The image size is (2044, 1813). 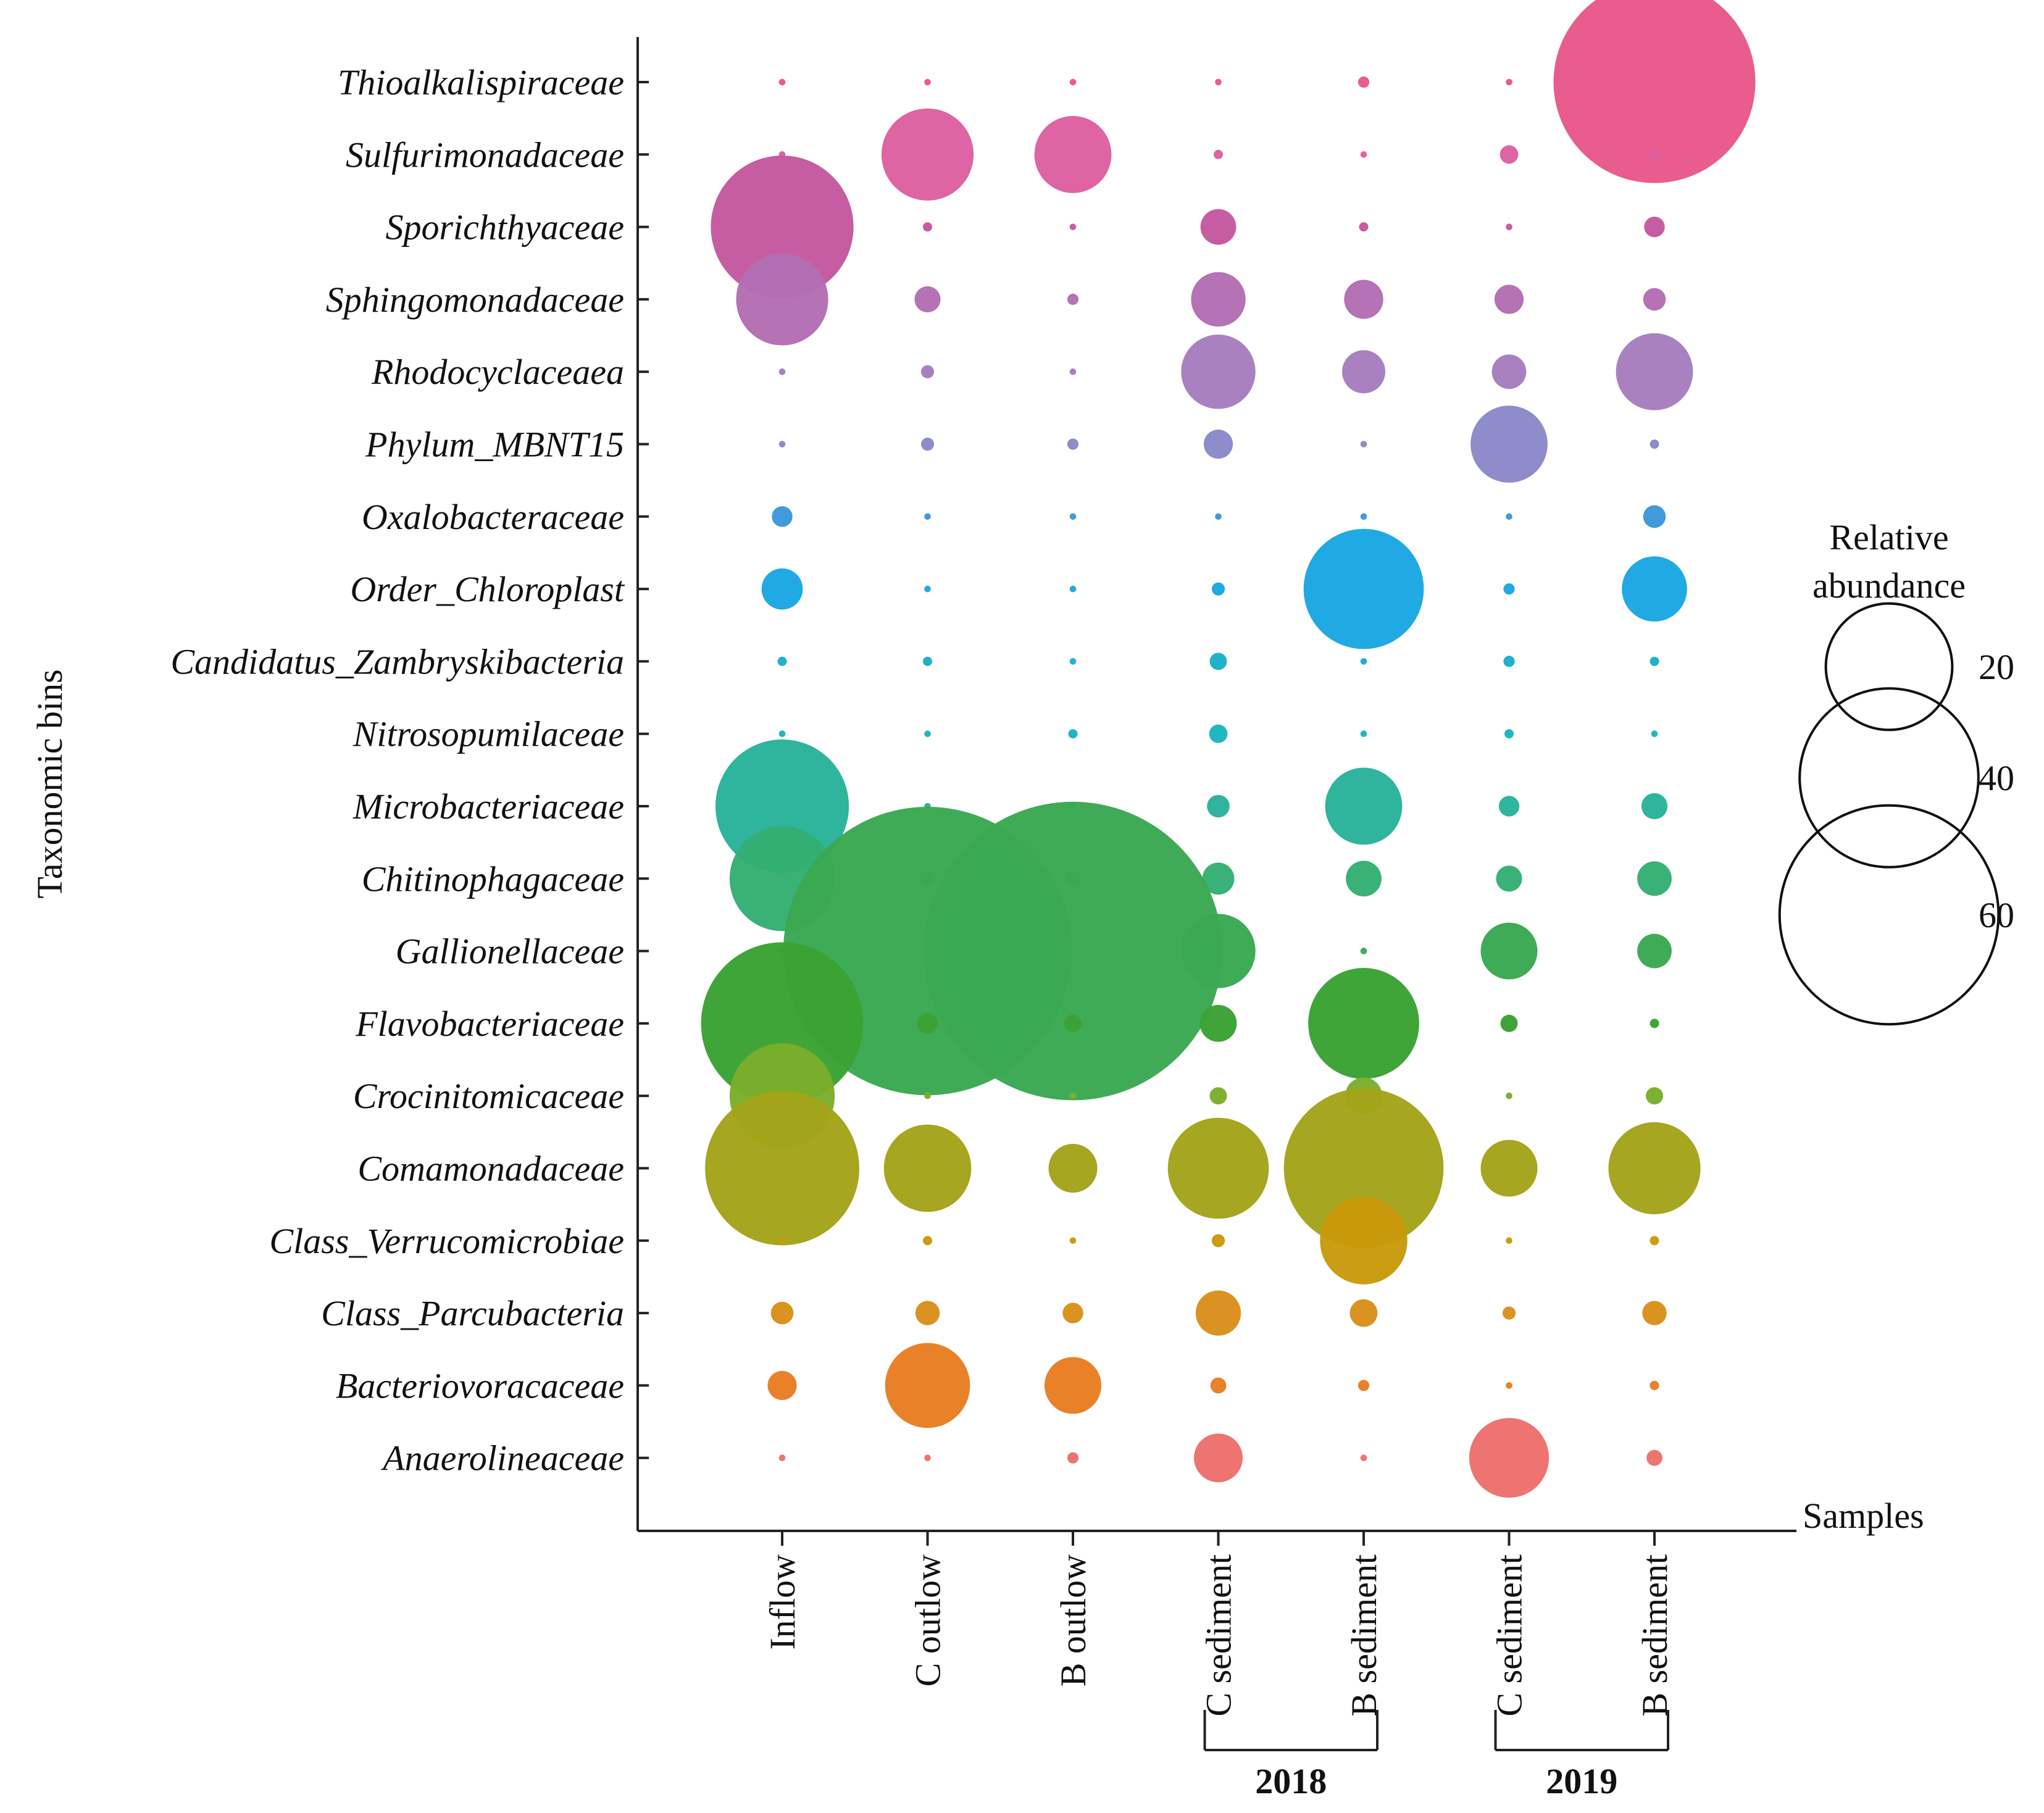 I want to click on x-axis-title: Samples, so click(x=1863, y=1516).